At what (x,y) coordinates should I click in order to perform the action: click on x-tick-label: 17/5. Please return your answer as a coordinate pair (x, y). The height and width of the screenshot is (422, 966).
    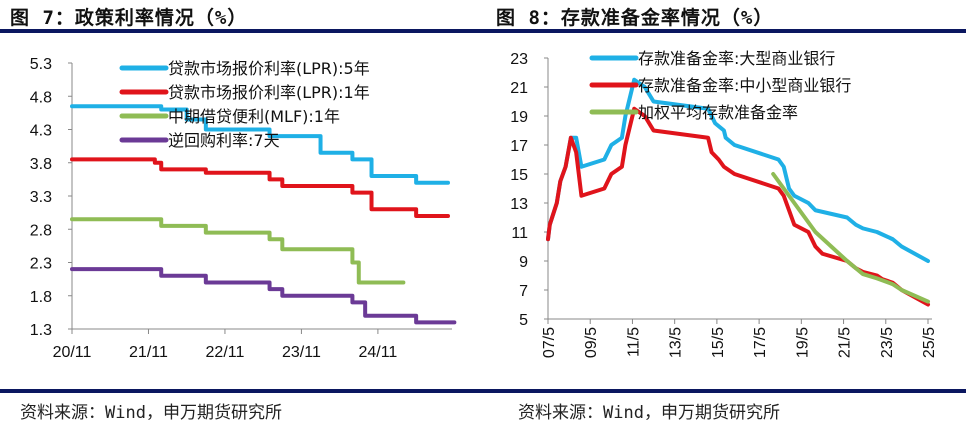
    Looking at the image, I should click on (760, 342).